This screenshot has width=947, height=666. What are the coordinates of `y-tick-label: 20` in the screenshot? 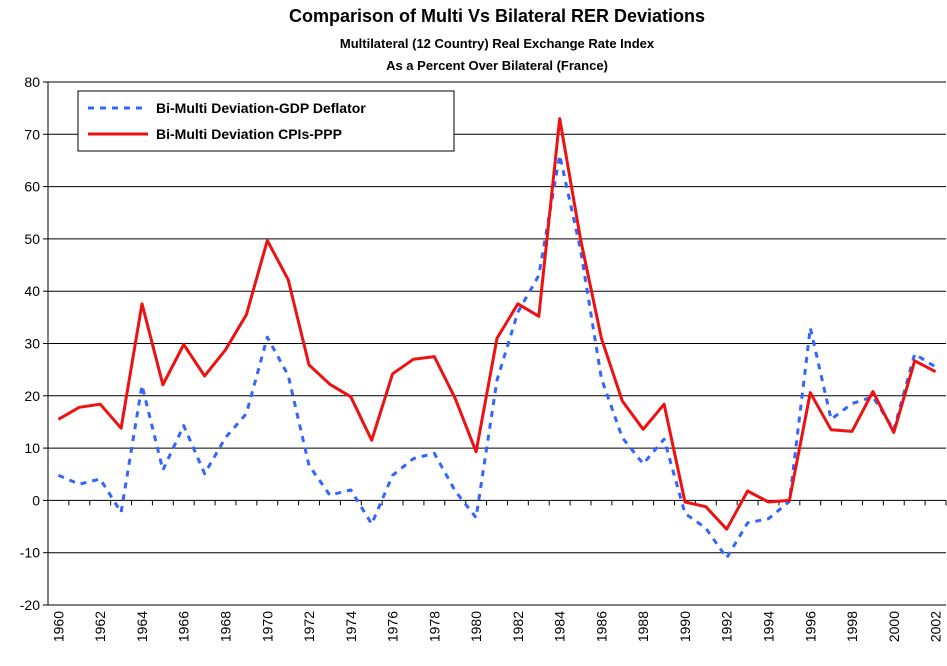 It's located at (32, 396).